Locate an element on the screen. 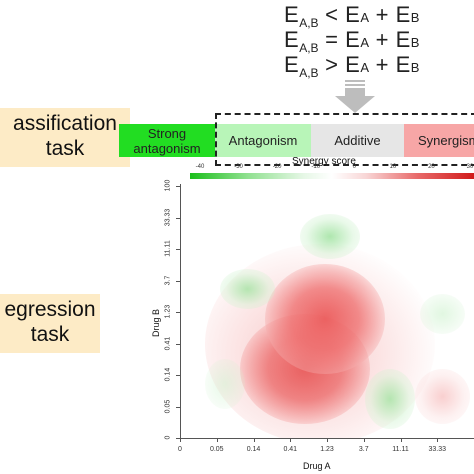  y-tick-label: 1.23 is located at coordinates (168, 311).